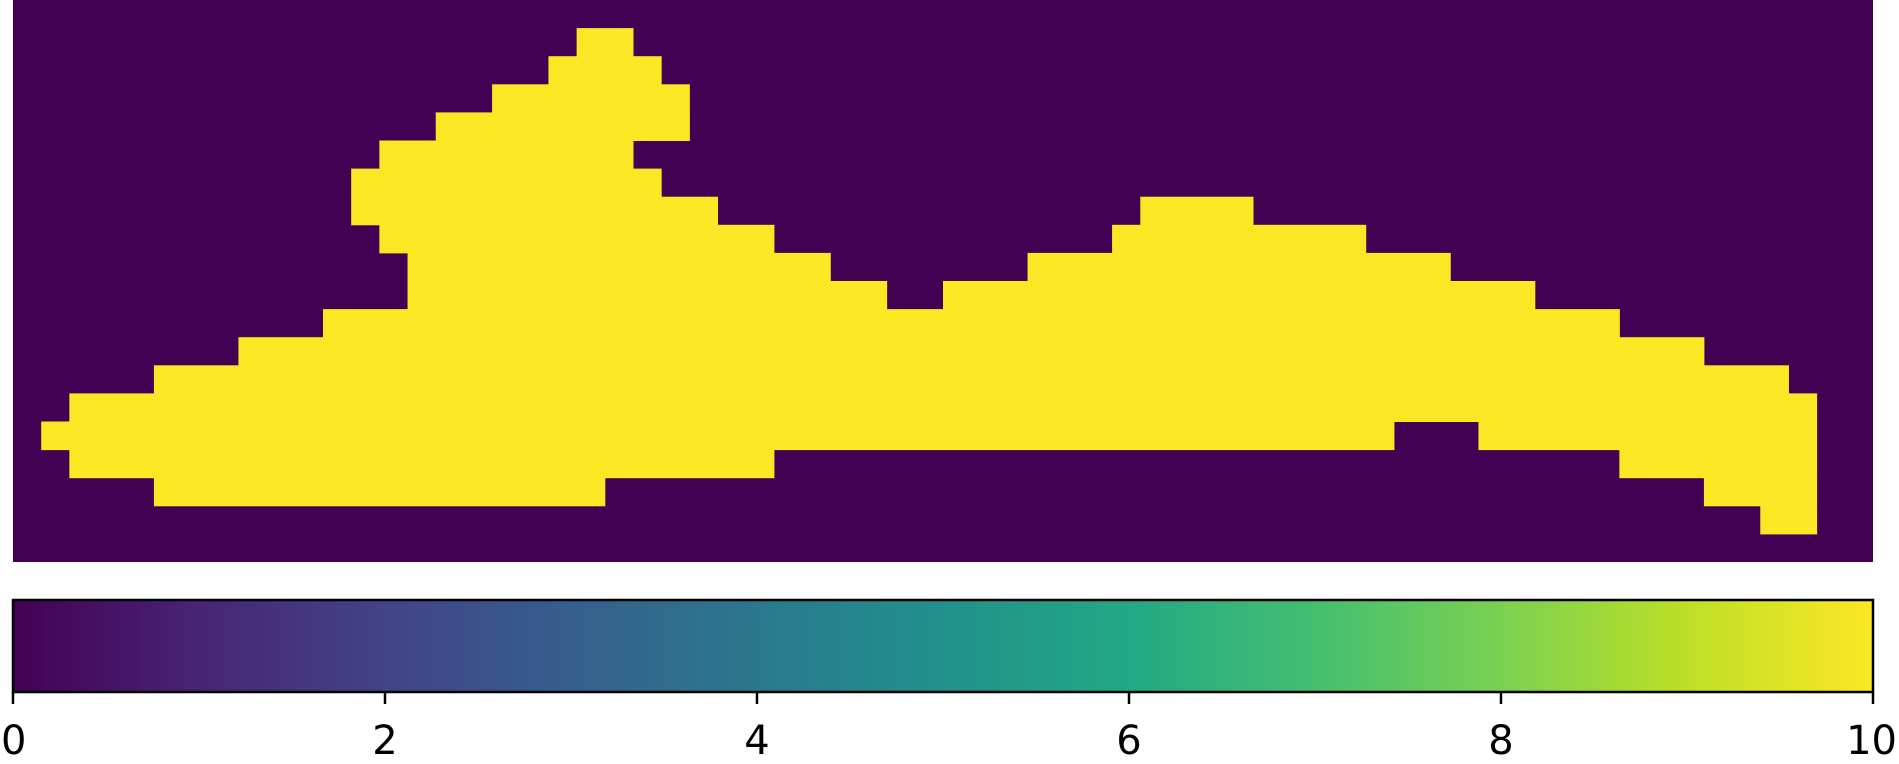 The height and width of the screenshot is (764, 1899). What do you see at coordinates (1500, 741) in the screenshot?
I see `colorbar-tick-label: 8` at bounding box center [1500, 741].